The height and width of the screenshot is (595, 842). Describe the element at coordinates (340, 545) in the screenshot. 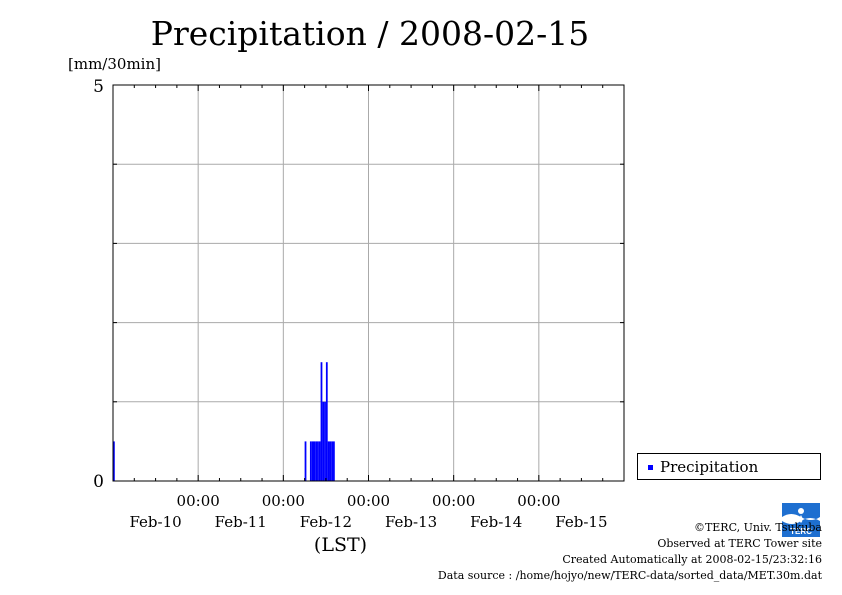

I see `x-axis-label: (LST)` at that location.